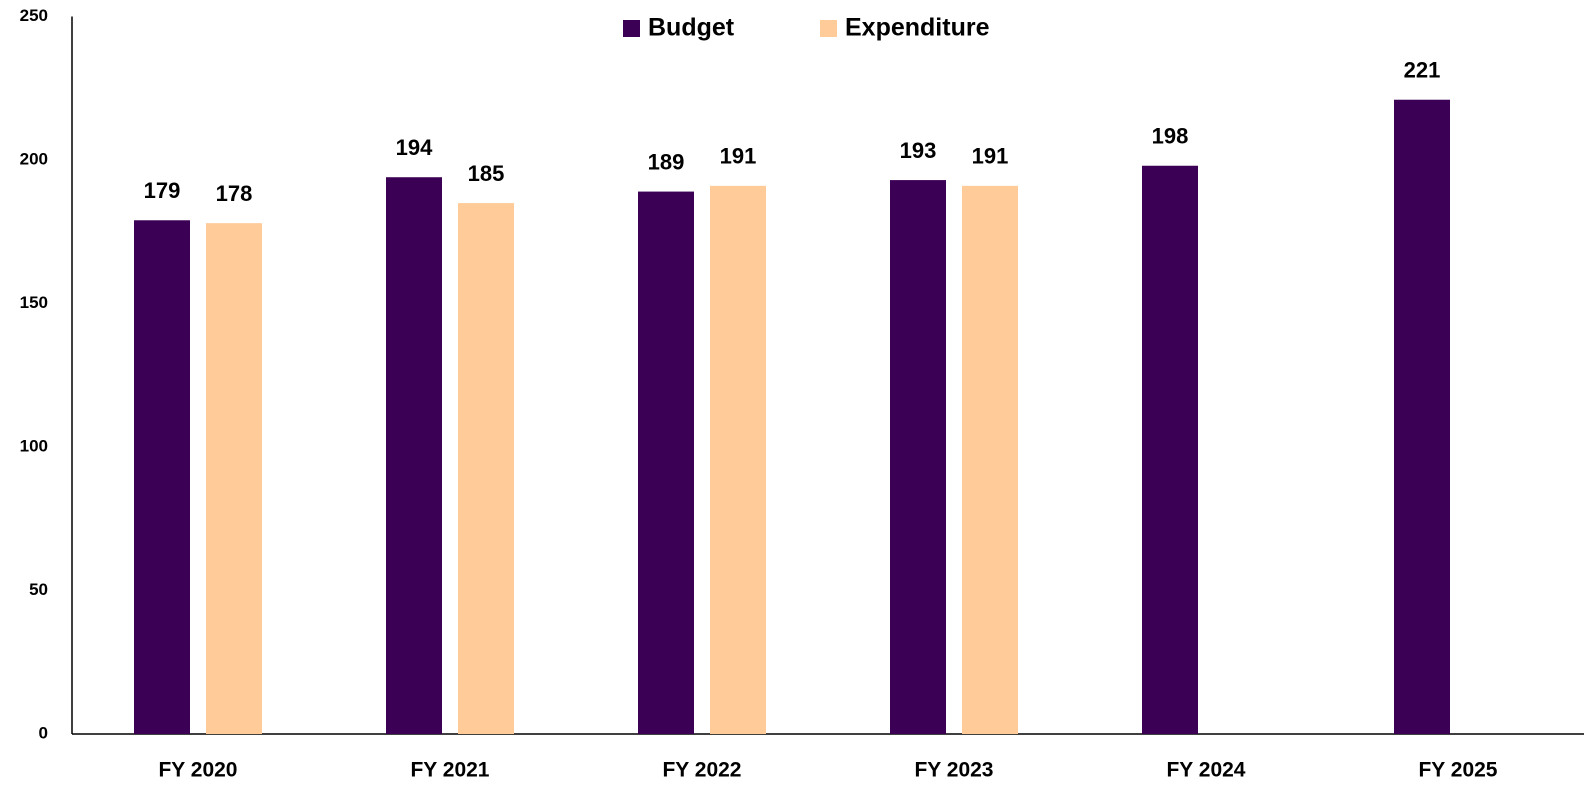  I want to click on x-tick-label: FY 2025, so click(1457, 770).